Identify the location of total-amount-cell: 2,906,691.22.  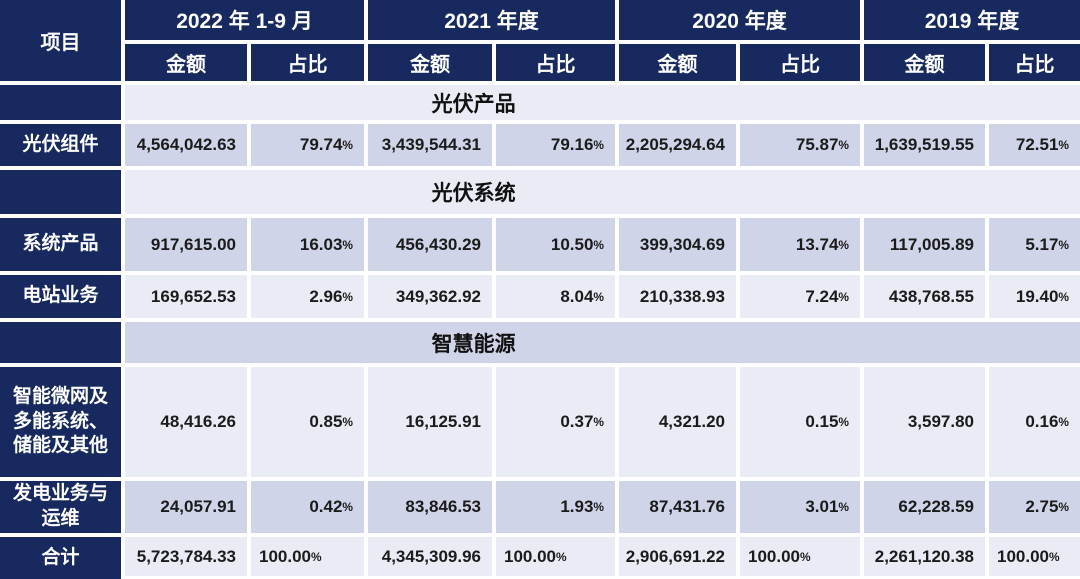
(677, 556).